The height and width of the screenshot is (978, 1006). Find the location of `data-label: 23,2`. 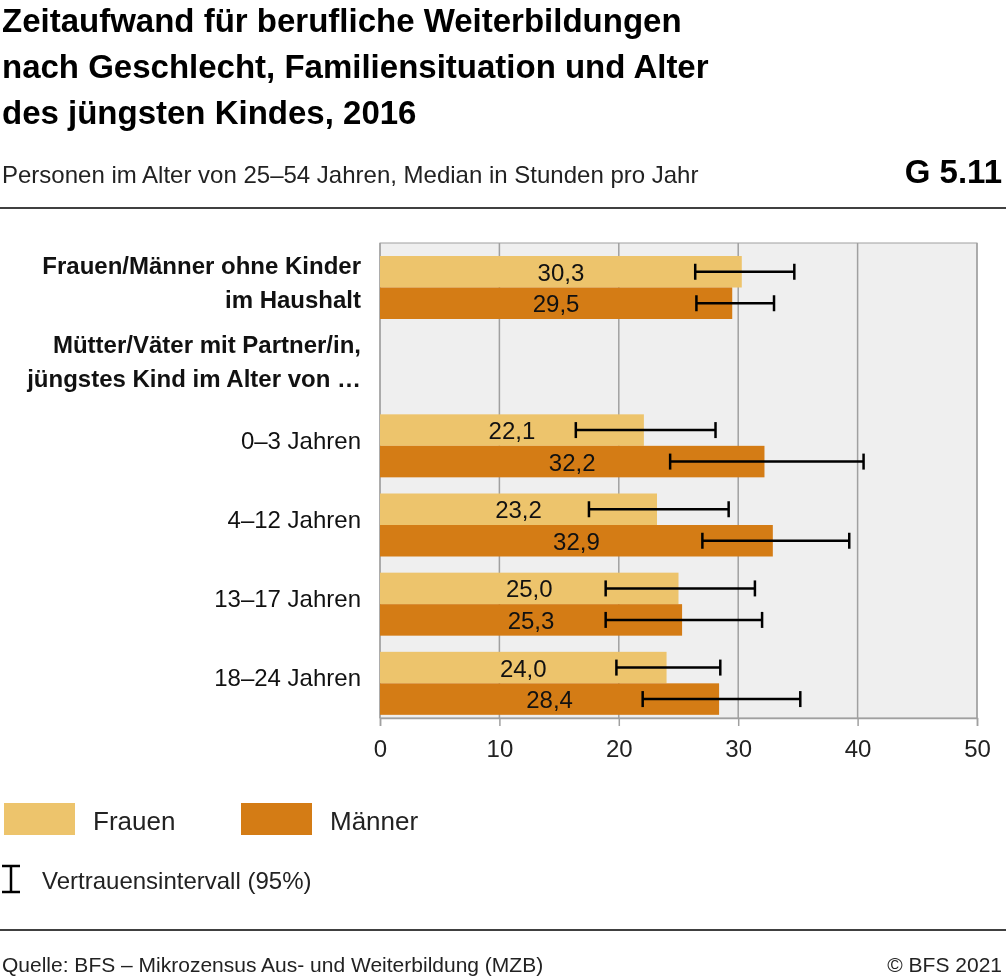

data-label: 23,2 is located at coordinates (518, 510).